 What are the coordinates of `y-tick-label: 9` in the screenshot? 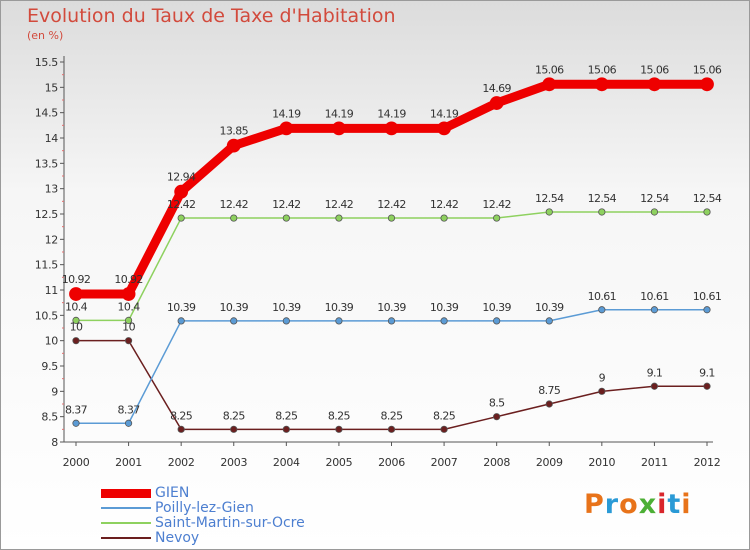 It's located at (54, 391).